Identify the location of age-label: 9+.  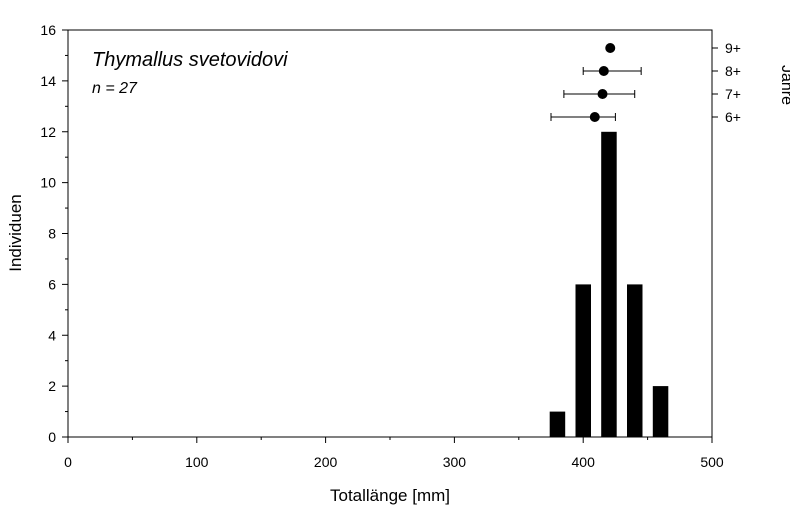
(733, 48).